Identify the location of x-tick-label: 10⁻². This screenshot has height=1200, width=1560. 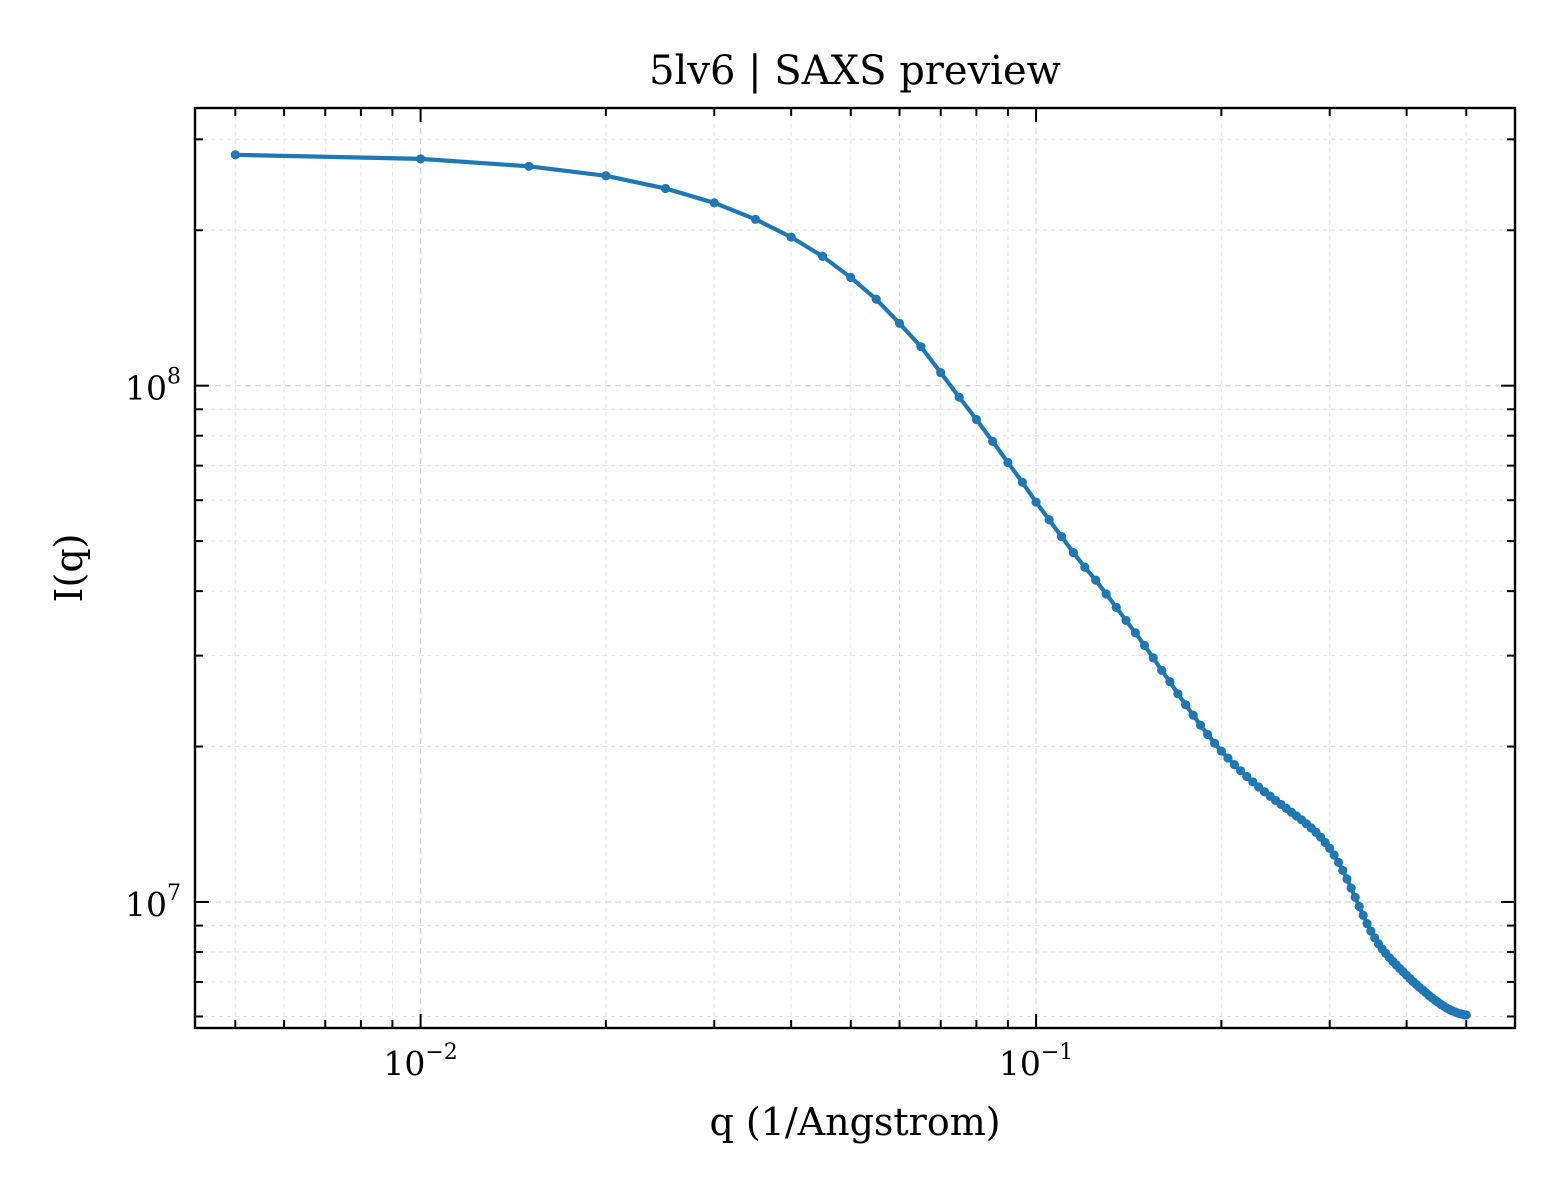
(420, 1061).